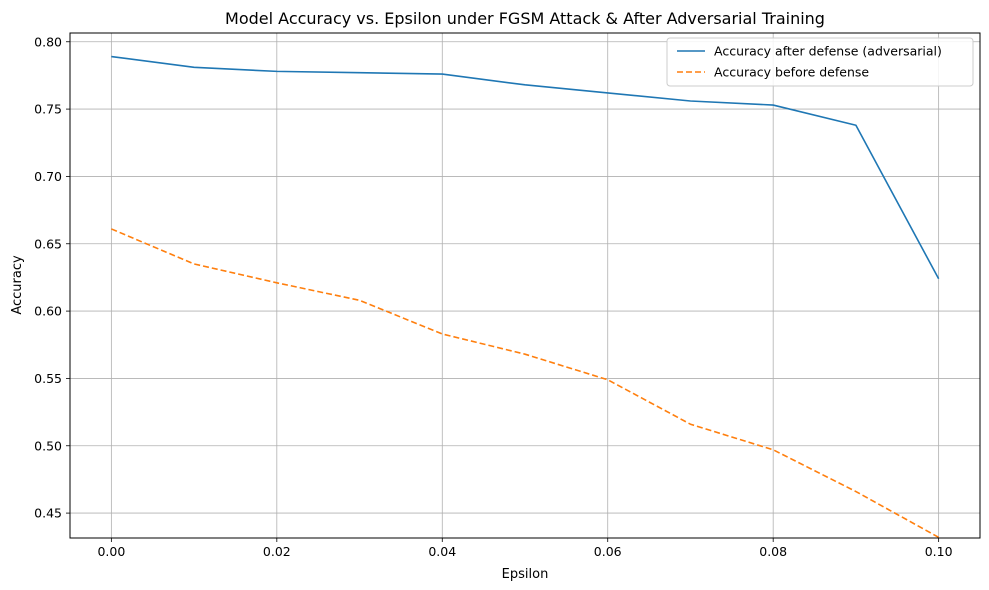 Image resolution: width=989 pixels, height=590 pixels. Describe the element at coordinates (828, 51) in the screenshot. I see `legend-label-after-defense: Accuracy after defense (adversarial)` at that location.